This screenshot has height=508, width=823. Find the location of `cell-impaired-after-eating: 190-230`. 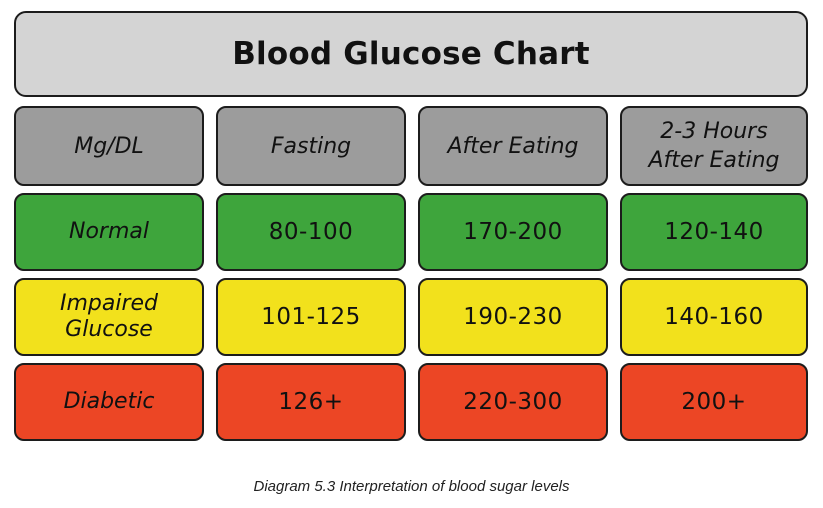

cell-impaired-after-eating: 190-230 is located at coordinates (513, 317).